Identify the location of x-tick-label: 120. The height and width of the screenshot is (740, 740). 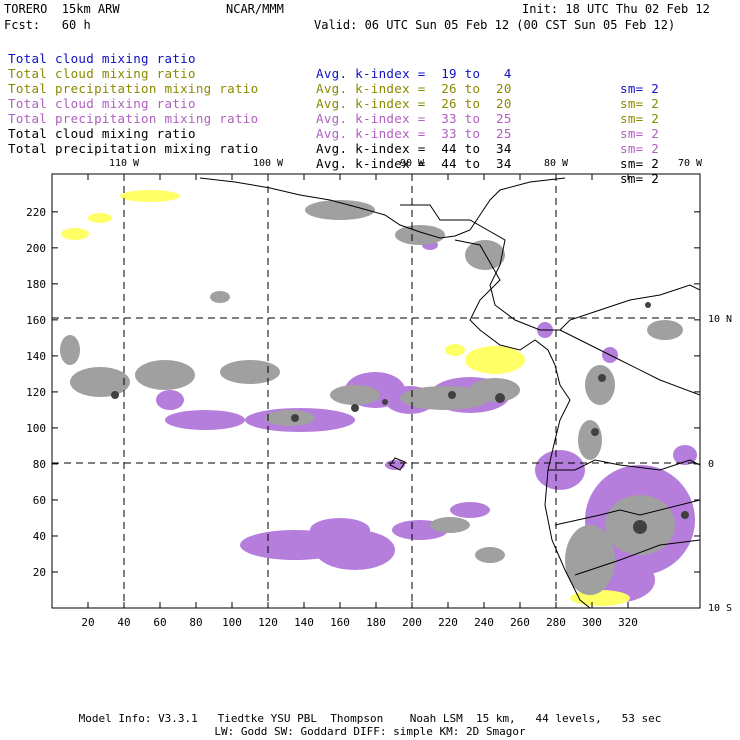
(268, 622).